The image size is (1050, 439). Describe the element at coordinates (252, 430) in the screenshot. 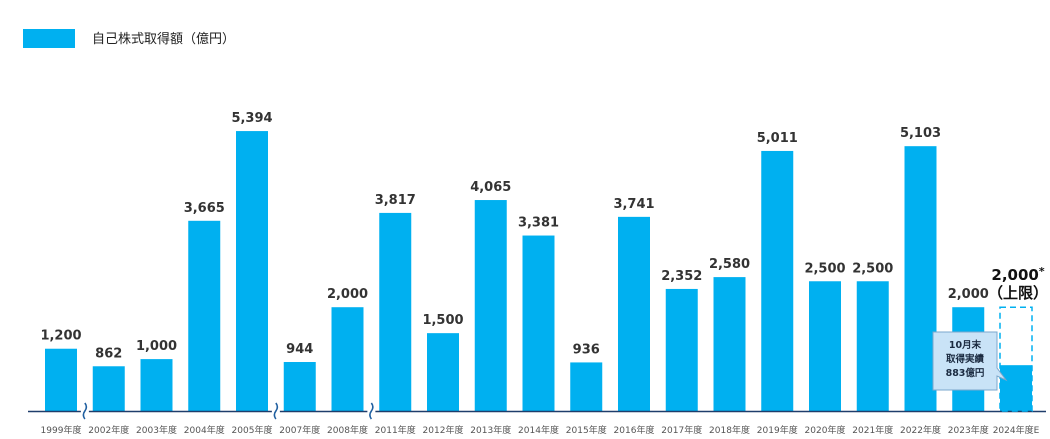

I see `x-tick-2005年度: 2005年度` at that location.